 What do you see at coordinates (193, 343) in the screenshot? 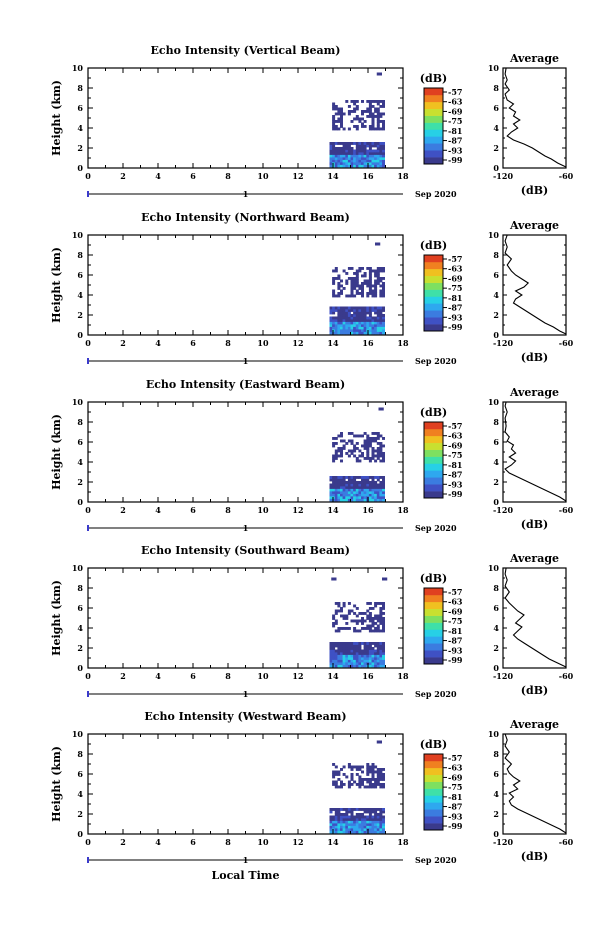
I see `x-tick-label: 6` at bounding box center [193, 343].